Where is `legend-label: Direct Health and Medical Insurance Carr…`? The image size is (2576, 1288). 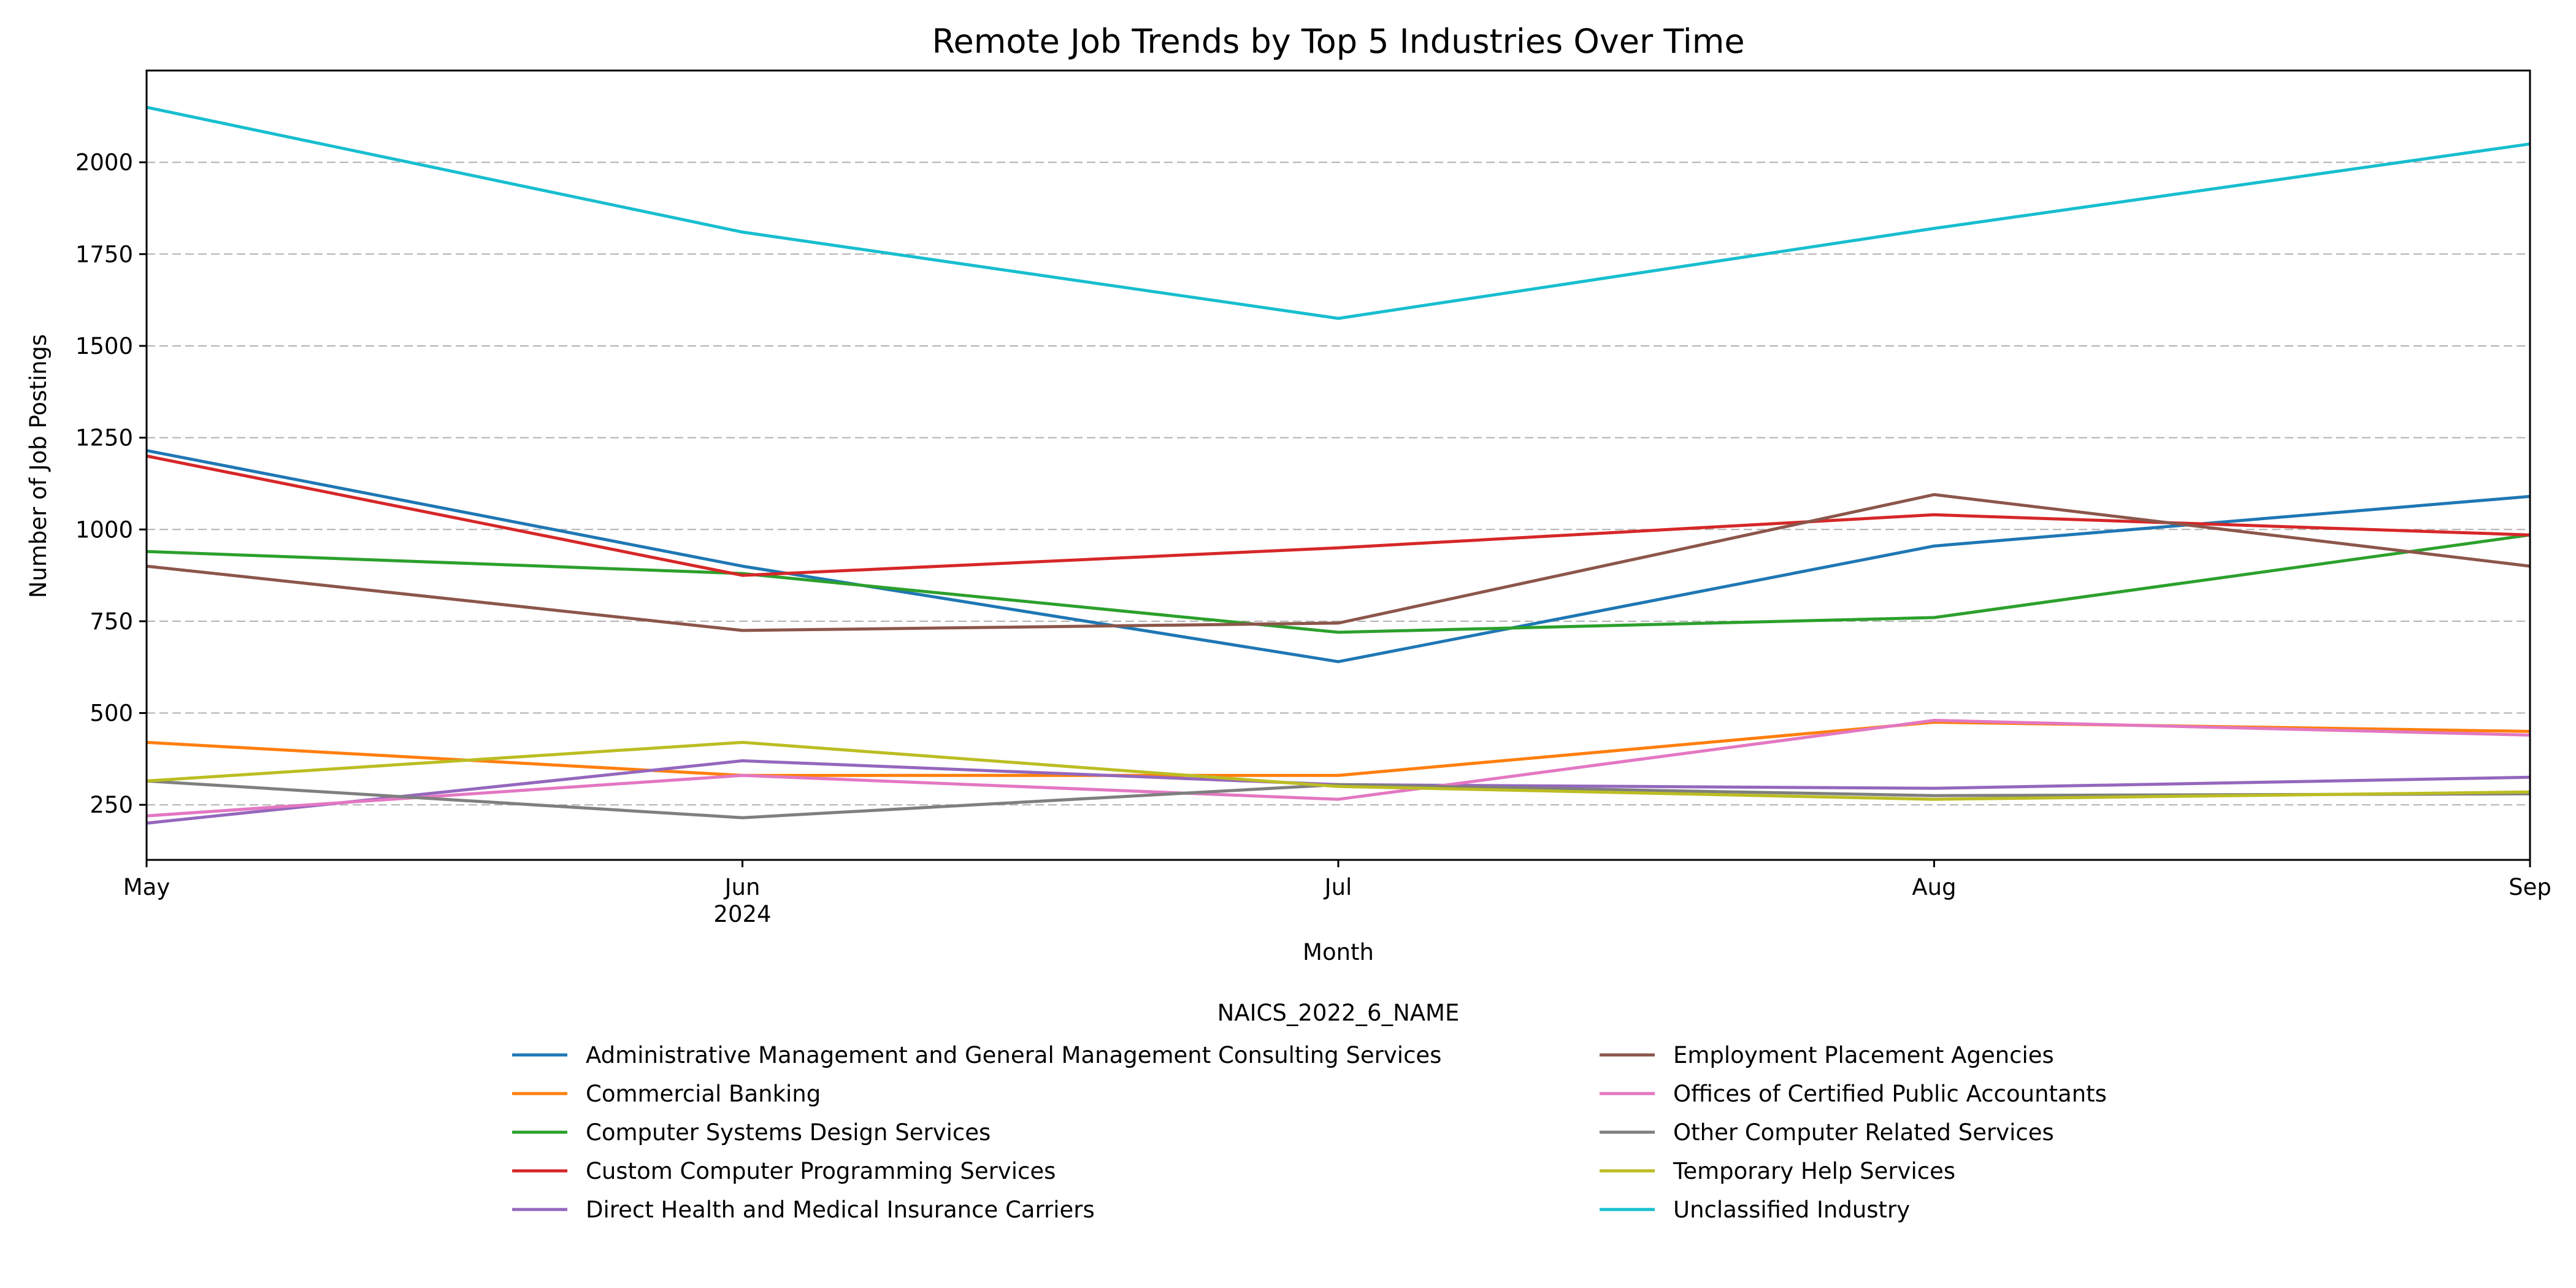
legend-label: Direct Health and Medical Insurance Carr… is located at coordinates (840, 1210).